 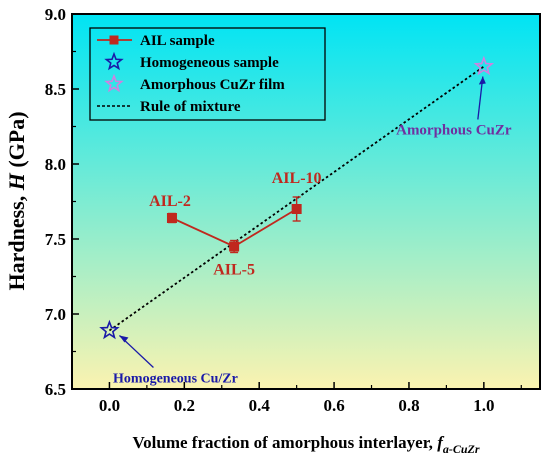 What do you see at coordinates (297, 178) in the screenshot?
I see `annotation-ail-10: AIL-10` at bounding box center [297, 178].